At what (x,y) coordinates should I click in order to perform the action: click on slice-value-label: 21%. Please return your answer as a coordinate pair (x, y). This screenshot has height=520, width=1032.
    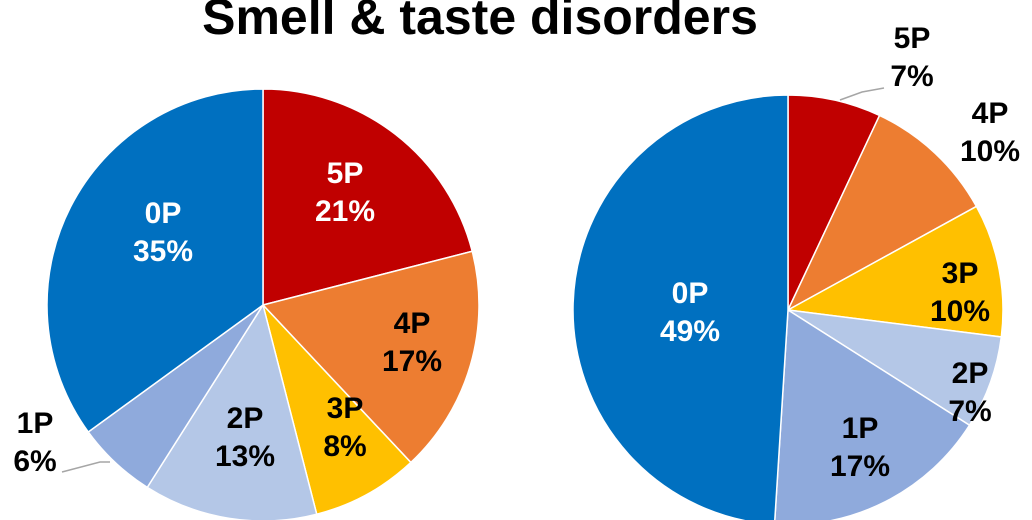
    Looking at the image, I should click on (345, 211).